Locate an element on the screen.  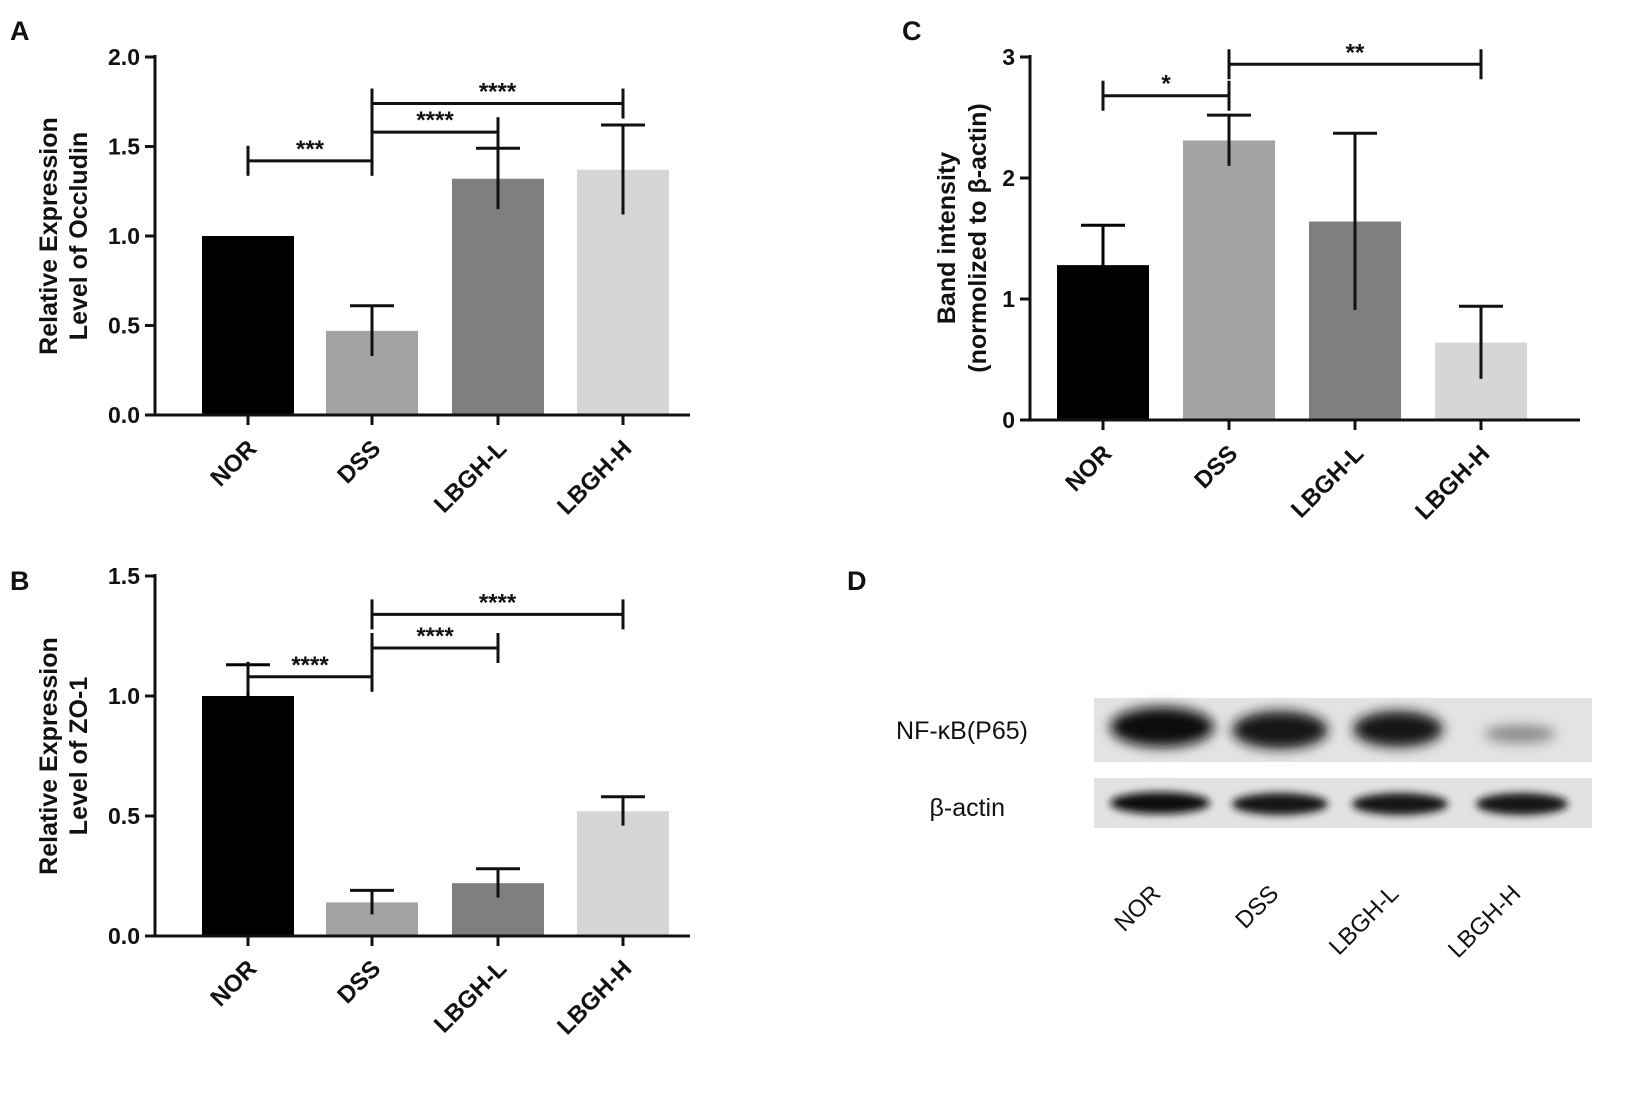
panel-letter-b: B is located at coordinates (20, 581).